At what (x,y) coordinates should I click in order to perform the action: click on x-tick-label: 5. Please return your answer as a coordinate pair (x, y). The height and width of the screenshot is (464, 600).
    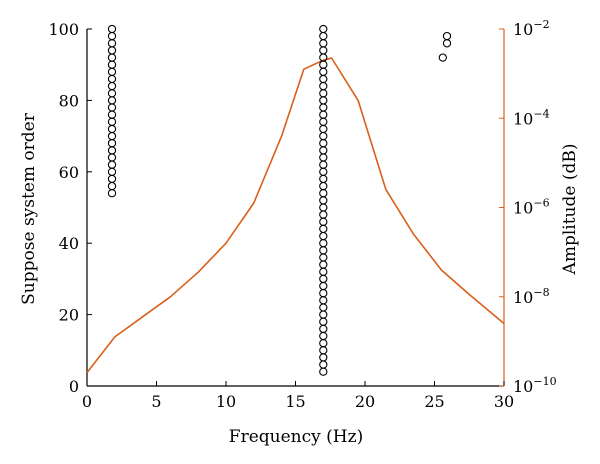
    Looking at the image, I should click on (156, 401).